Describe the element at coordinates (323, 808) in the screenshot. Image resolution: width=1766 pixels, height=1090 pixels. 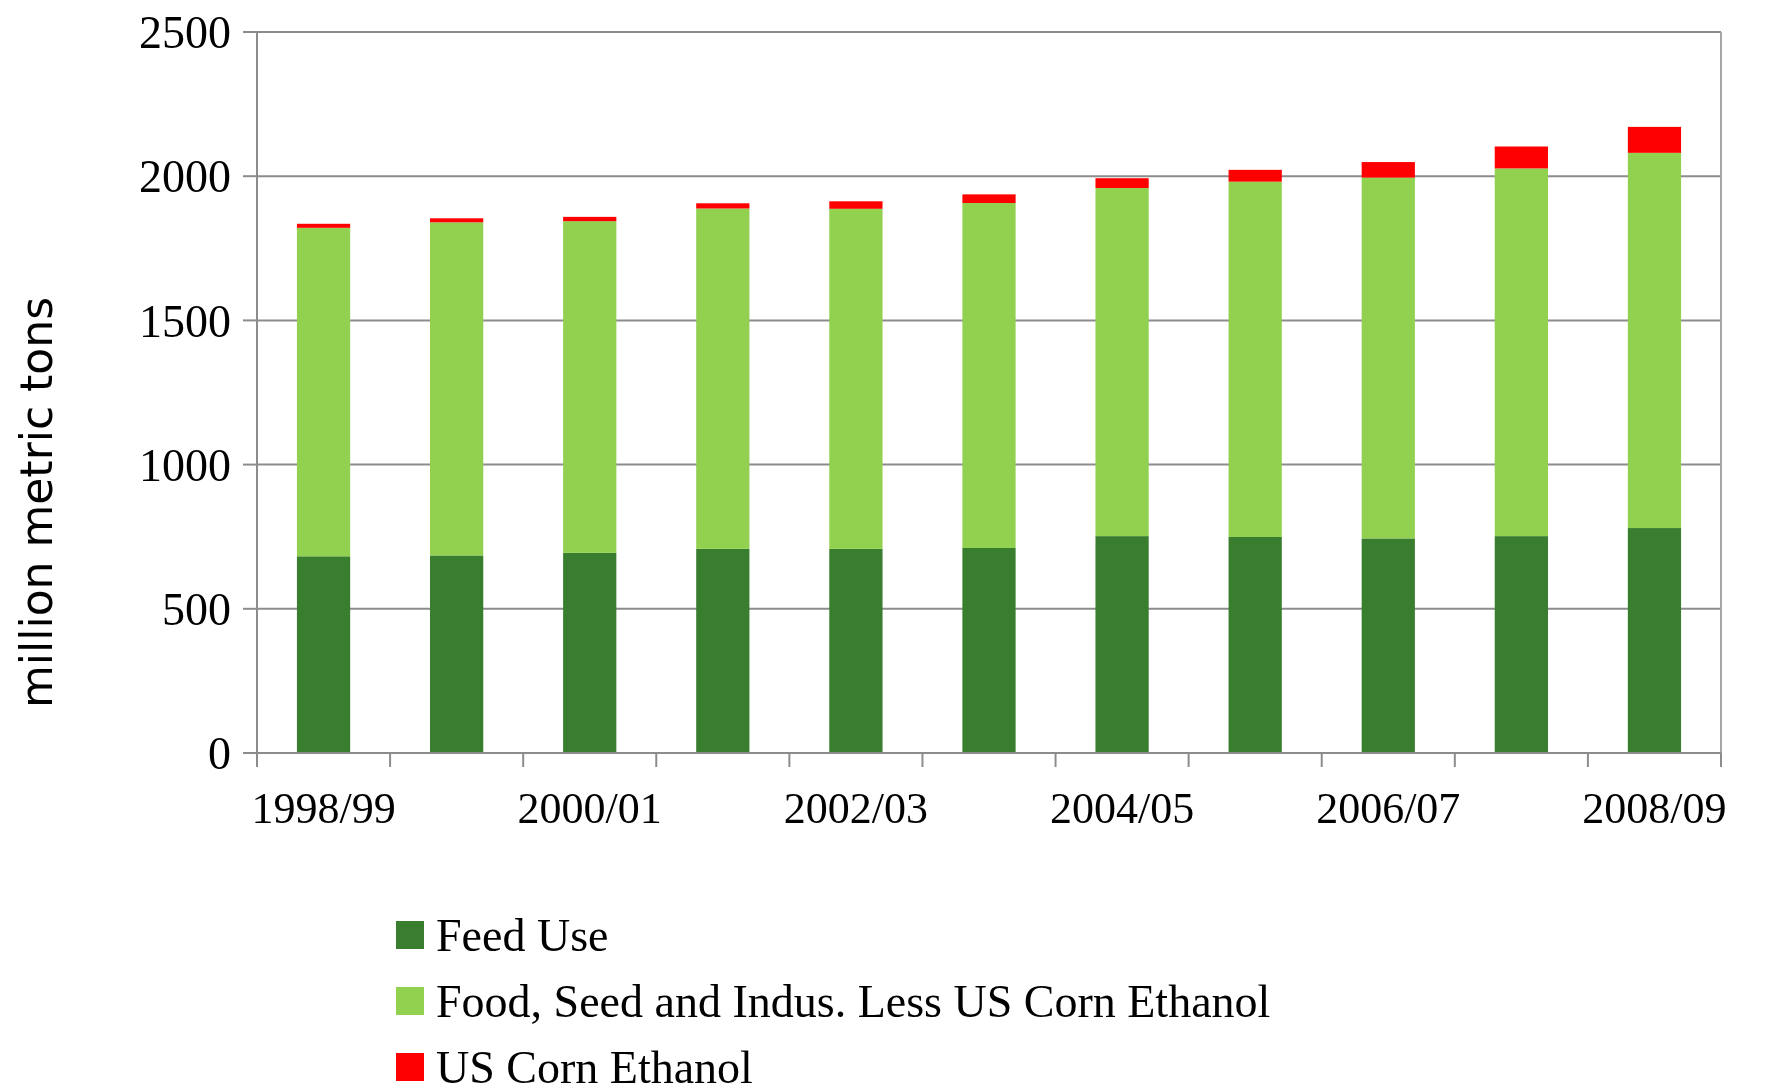
I see `x-tick-label: 1998/99` at that location.